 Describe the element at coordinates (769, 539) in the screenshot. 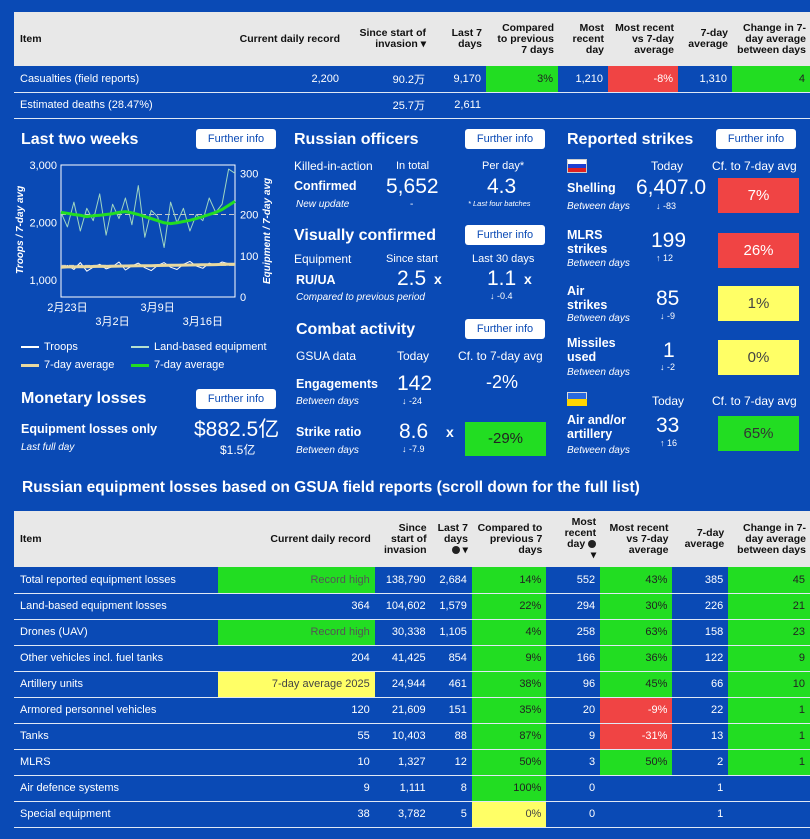

I see `eq-col-change: Change in 7-day average between days` at that location.